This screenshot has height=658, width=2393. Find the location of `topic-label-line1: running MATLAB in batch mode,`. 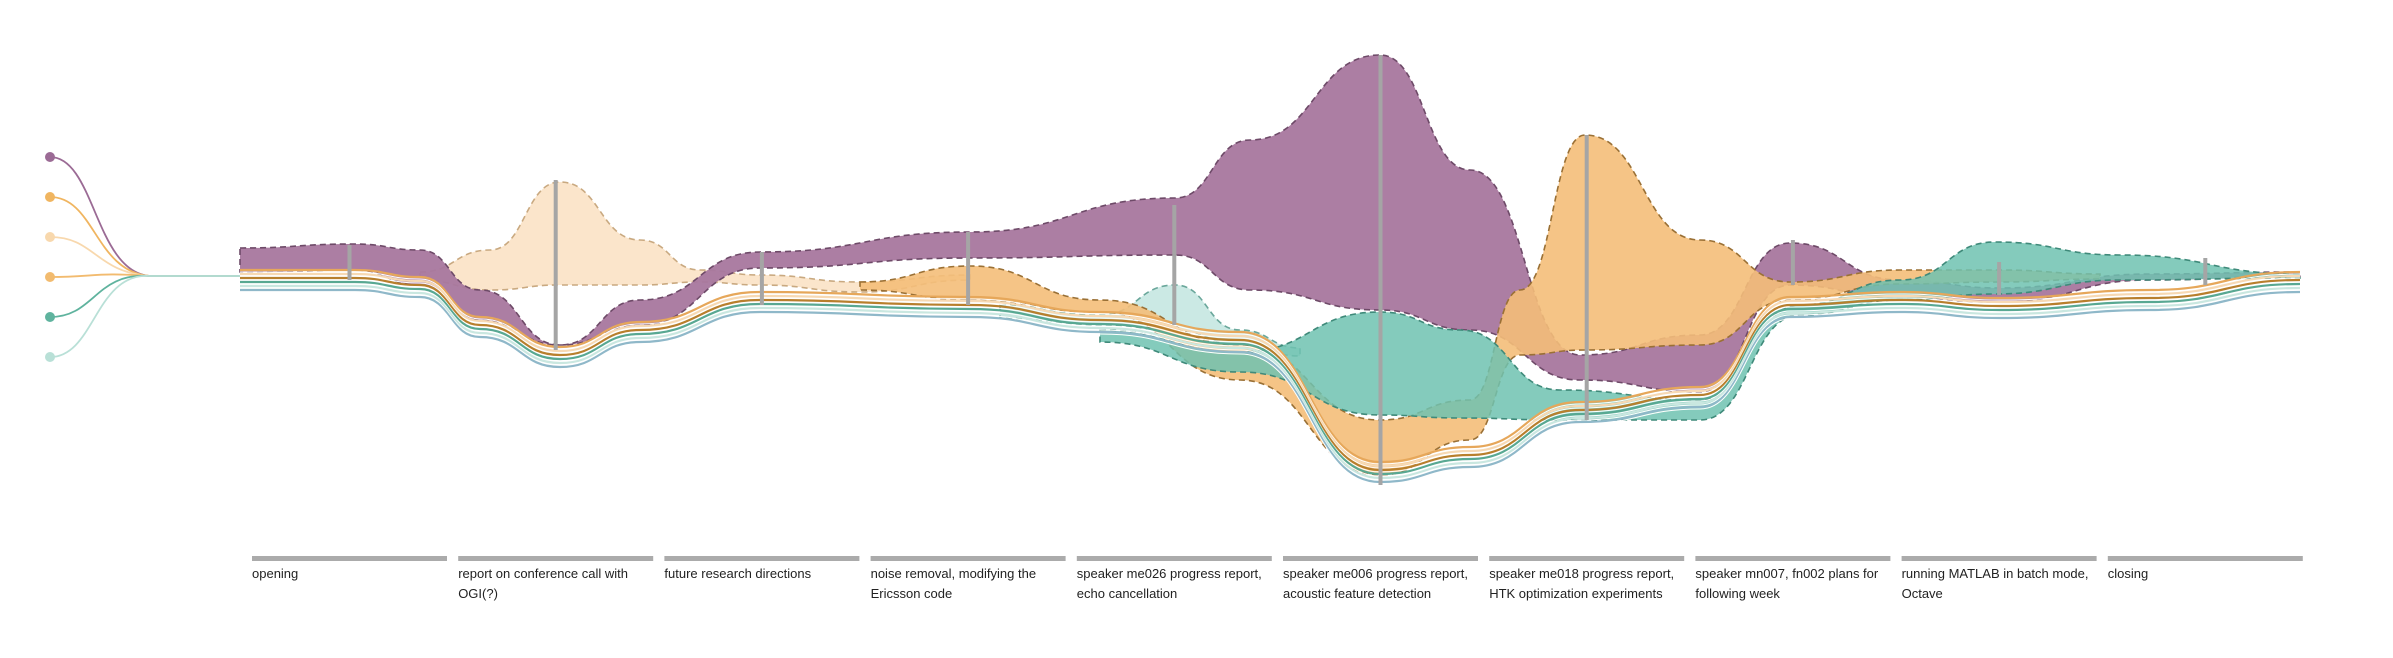

topic-label-line1: running MATLAB in batch mode, is located at coordinates (1995, 573).